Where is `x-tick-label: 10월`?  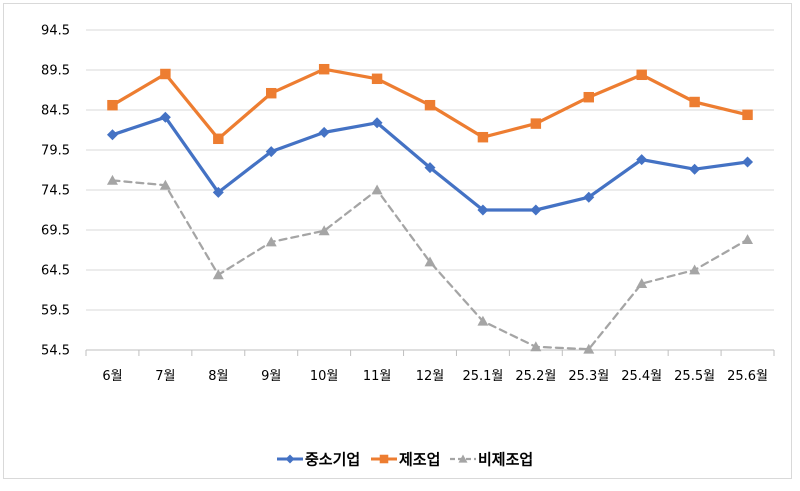 x-tick-label: 10월 is located at coordinates (324, 376).